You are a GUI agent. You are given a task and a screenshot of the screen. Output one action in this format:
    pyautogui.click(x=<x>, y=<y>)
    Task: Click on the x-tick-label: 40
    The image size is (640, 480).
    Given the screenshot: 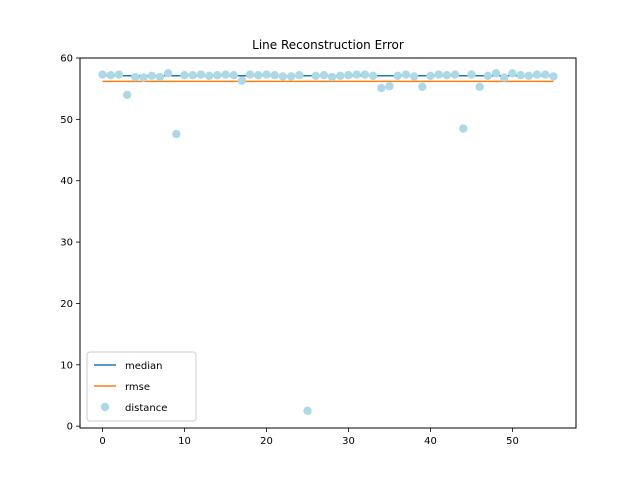 What is the action you would take?
    pyautogui.click(x=430, y=441)
    